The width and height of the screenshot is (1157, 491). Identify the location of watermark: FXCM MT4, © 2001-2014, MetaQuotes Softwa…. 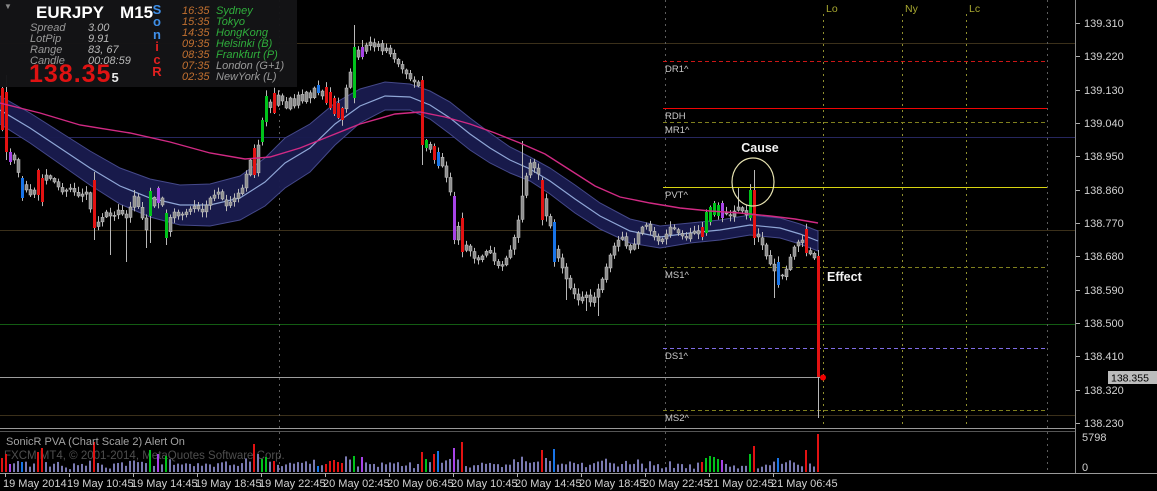
(144, 456).